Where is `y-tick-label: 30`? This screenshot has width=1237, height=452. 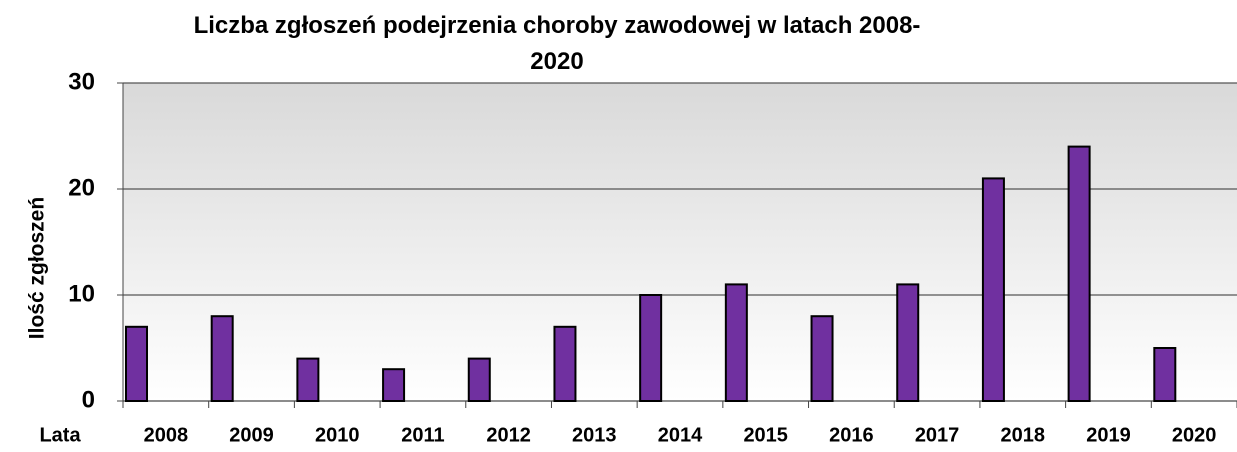 y-tick-label: 30 is located at coordinates (81, 81).